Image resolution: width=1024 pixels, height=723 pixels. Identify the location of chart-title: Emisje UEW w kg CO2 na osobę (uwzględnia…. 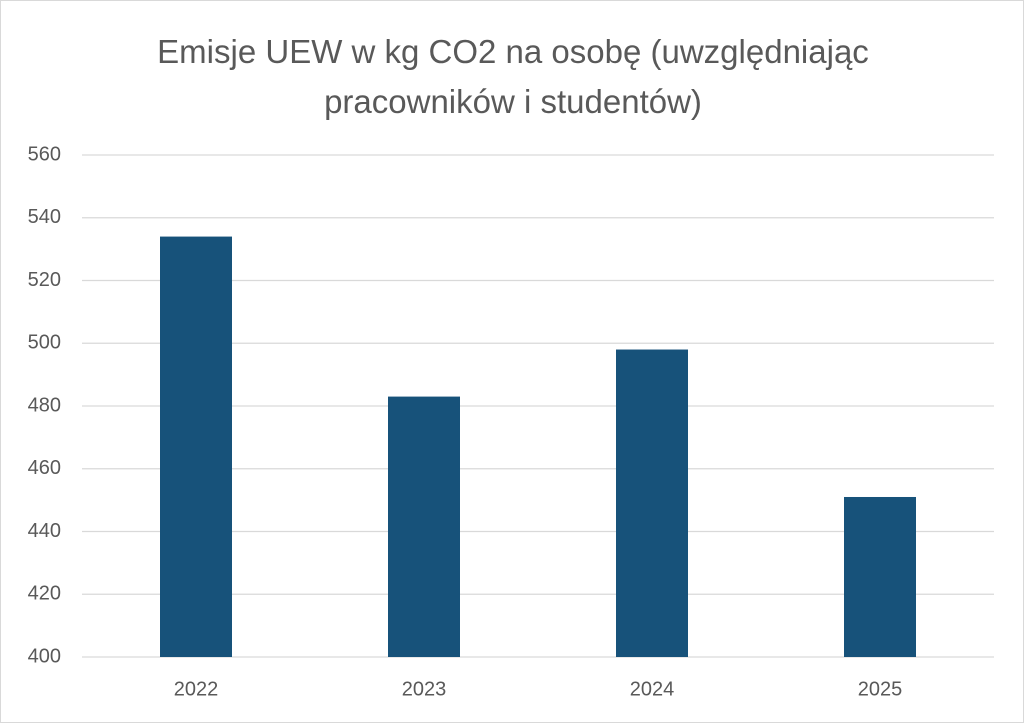
(513, 76).